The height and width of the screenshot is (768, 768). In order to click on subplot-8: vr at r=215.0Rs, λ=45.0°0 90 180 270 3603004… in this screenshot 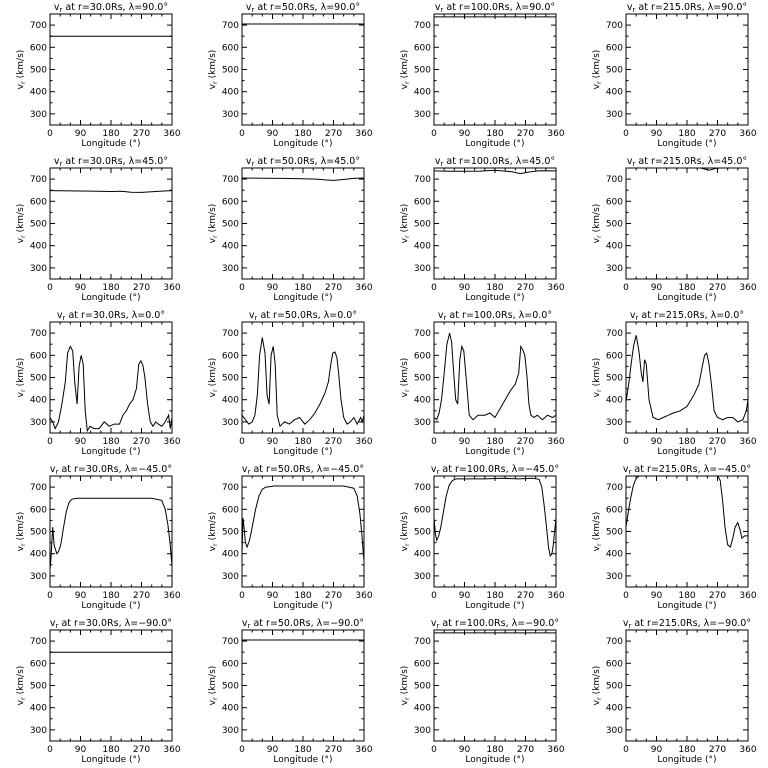, I will do `click(674, 229)`.